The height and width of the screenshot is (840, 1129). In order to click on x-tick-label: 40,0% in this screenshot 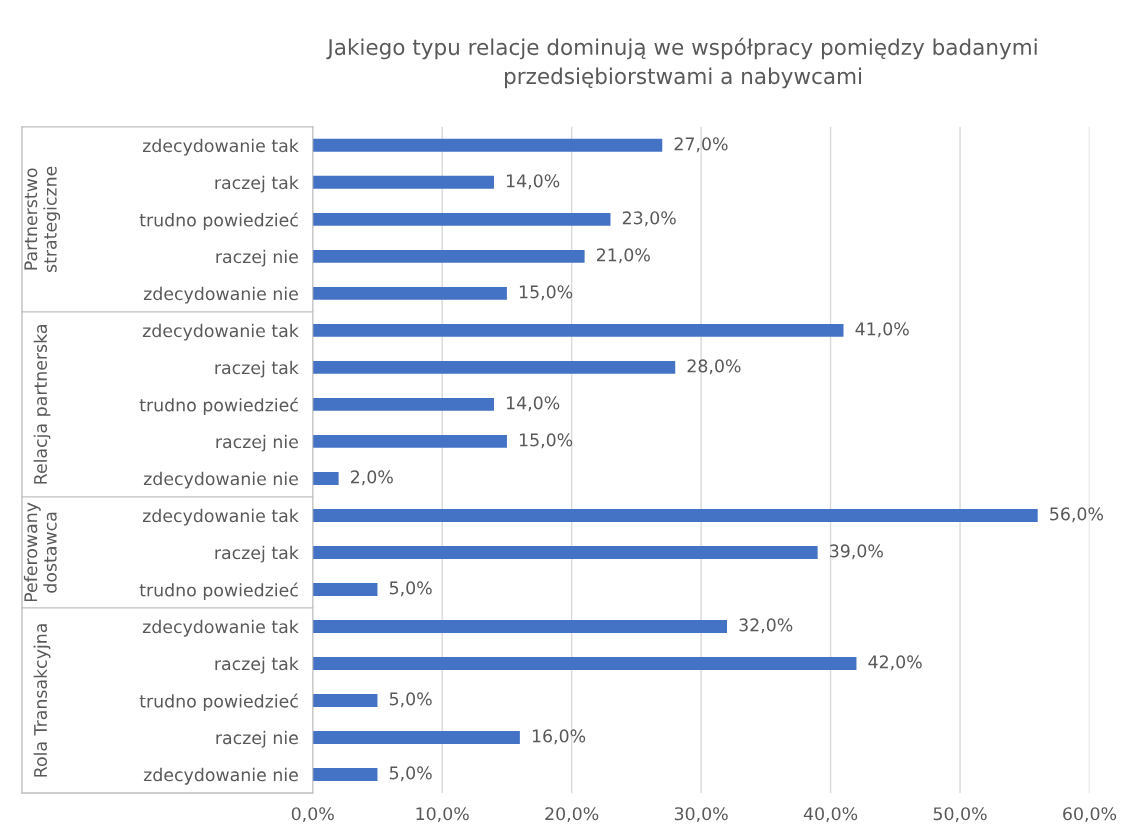, I will do `click(830, 815)`.